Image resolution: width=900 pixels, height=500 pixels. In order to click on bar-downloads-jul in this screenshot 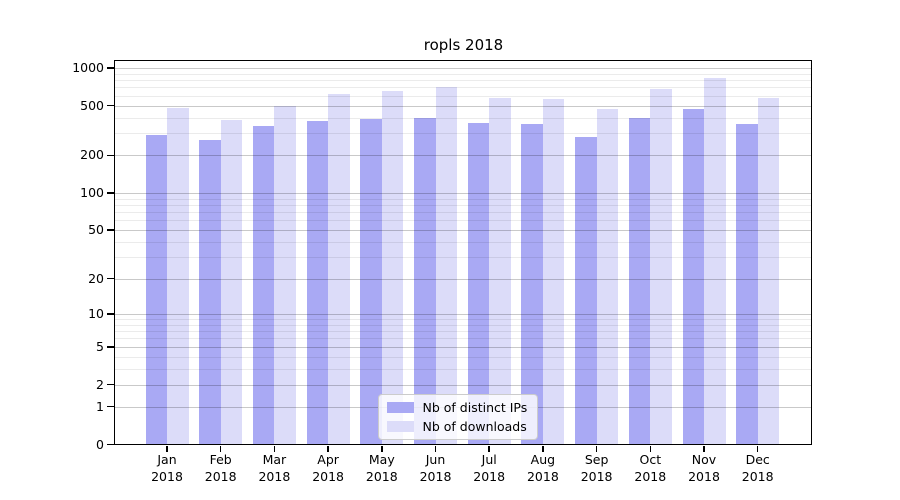, I will do `click(500, 271)`.